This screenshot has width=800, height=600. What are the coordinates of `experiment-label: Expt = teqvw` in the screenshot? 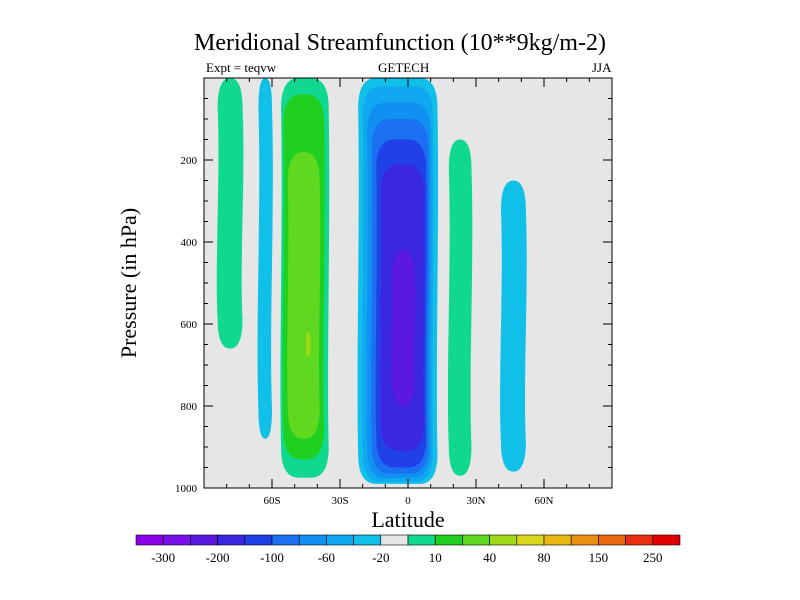 It's located at (241, 67).